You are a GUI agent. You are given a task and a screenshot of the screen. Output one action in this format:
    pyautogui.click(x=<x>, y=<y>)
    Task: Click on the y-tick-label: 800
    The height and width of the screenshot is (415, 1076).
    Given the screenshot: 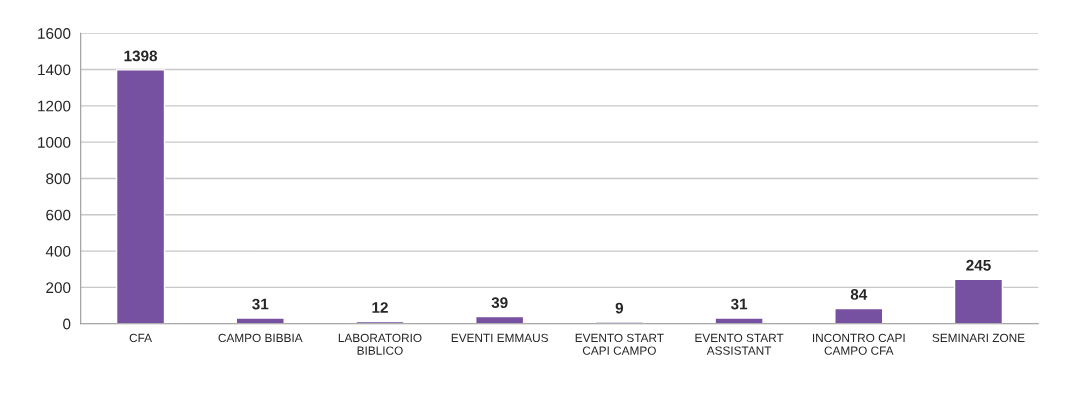 What is the action you would take?
    pyautogui.click(x=58, y=179)
    